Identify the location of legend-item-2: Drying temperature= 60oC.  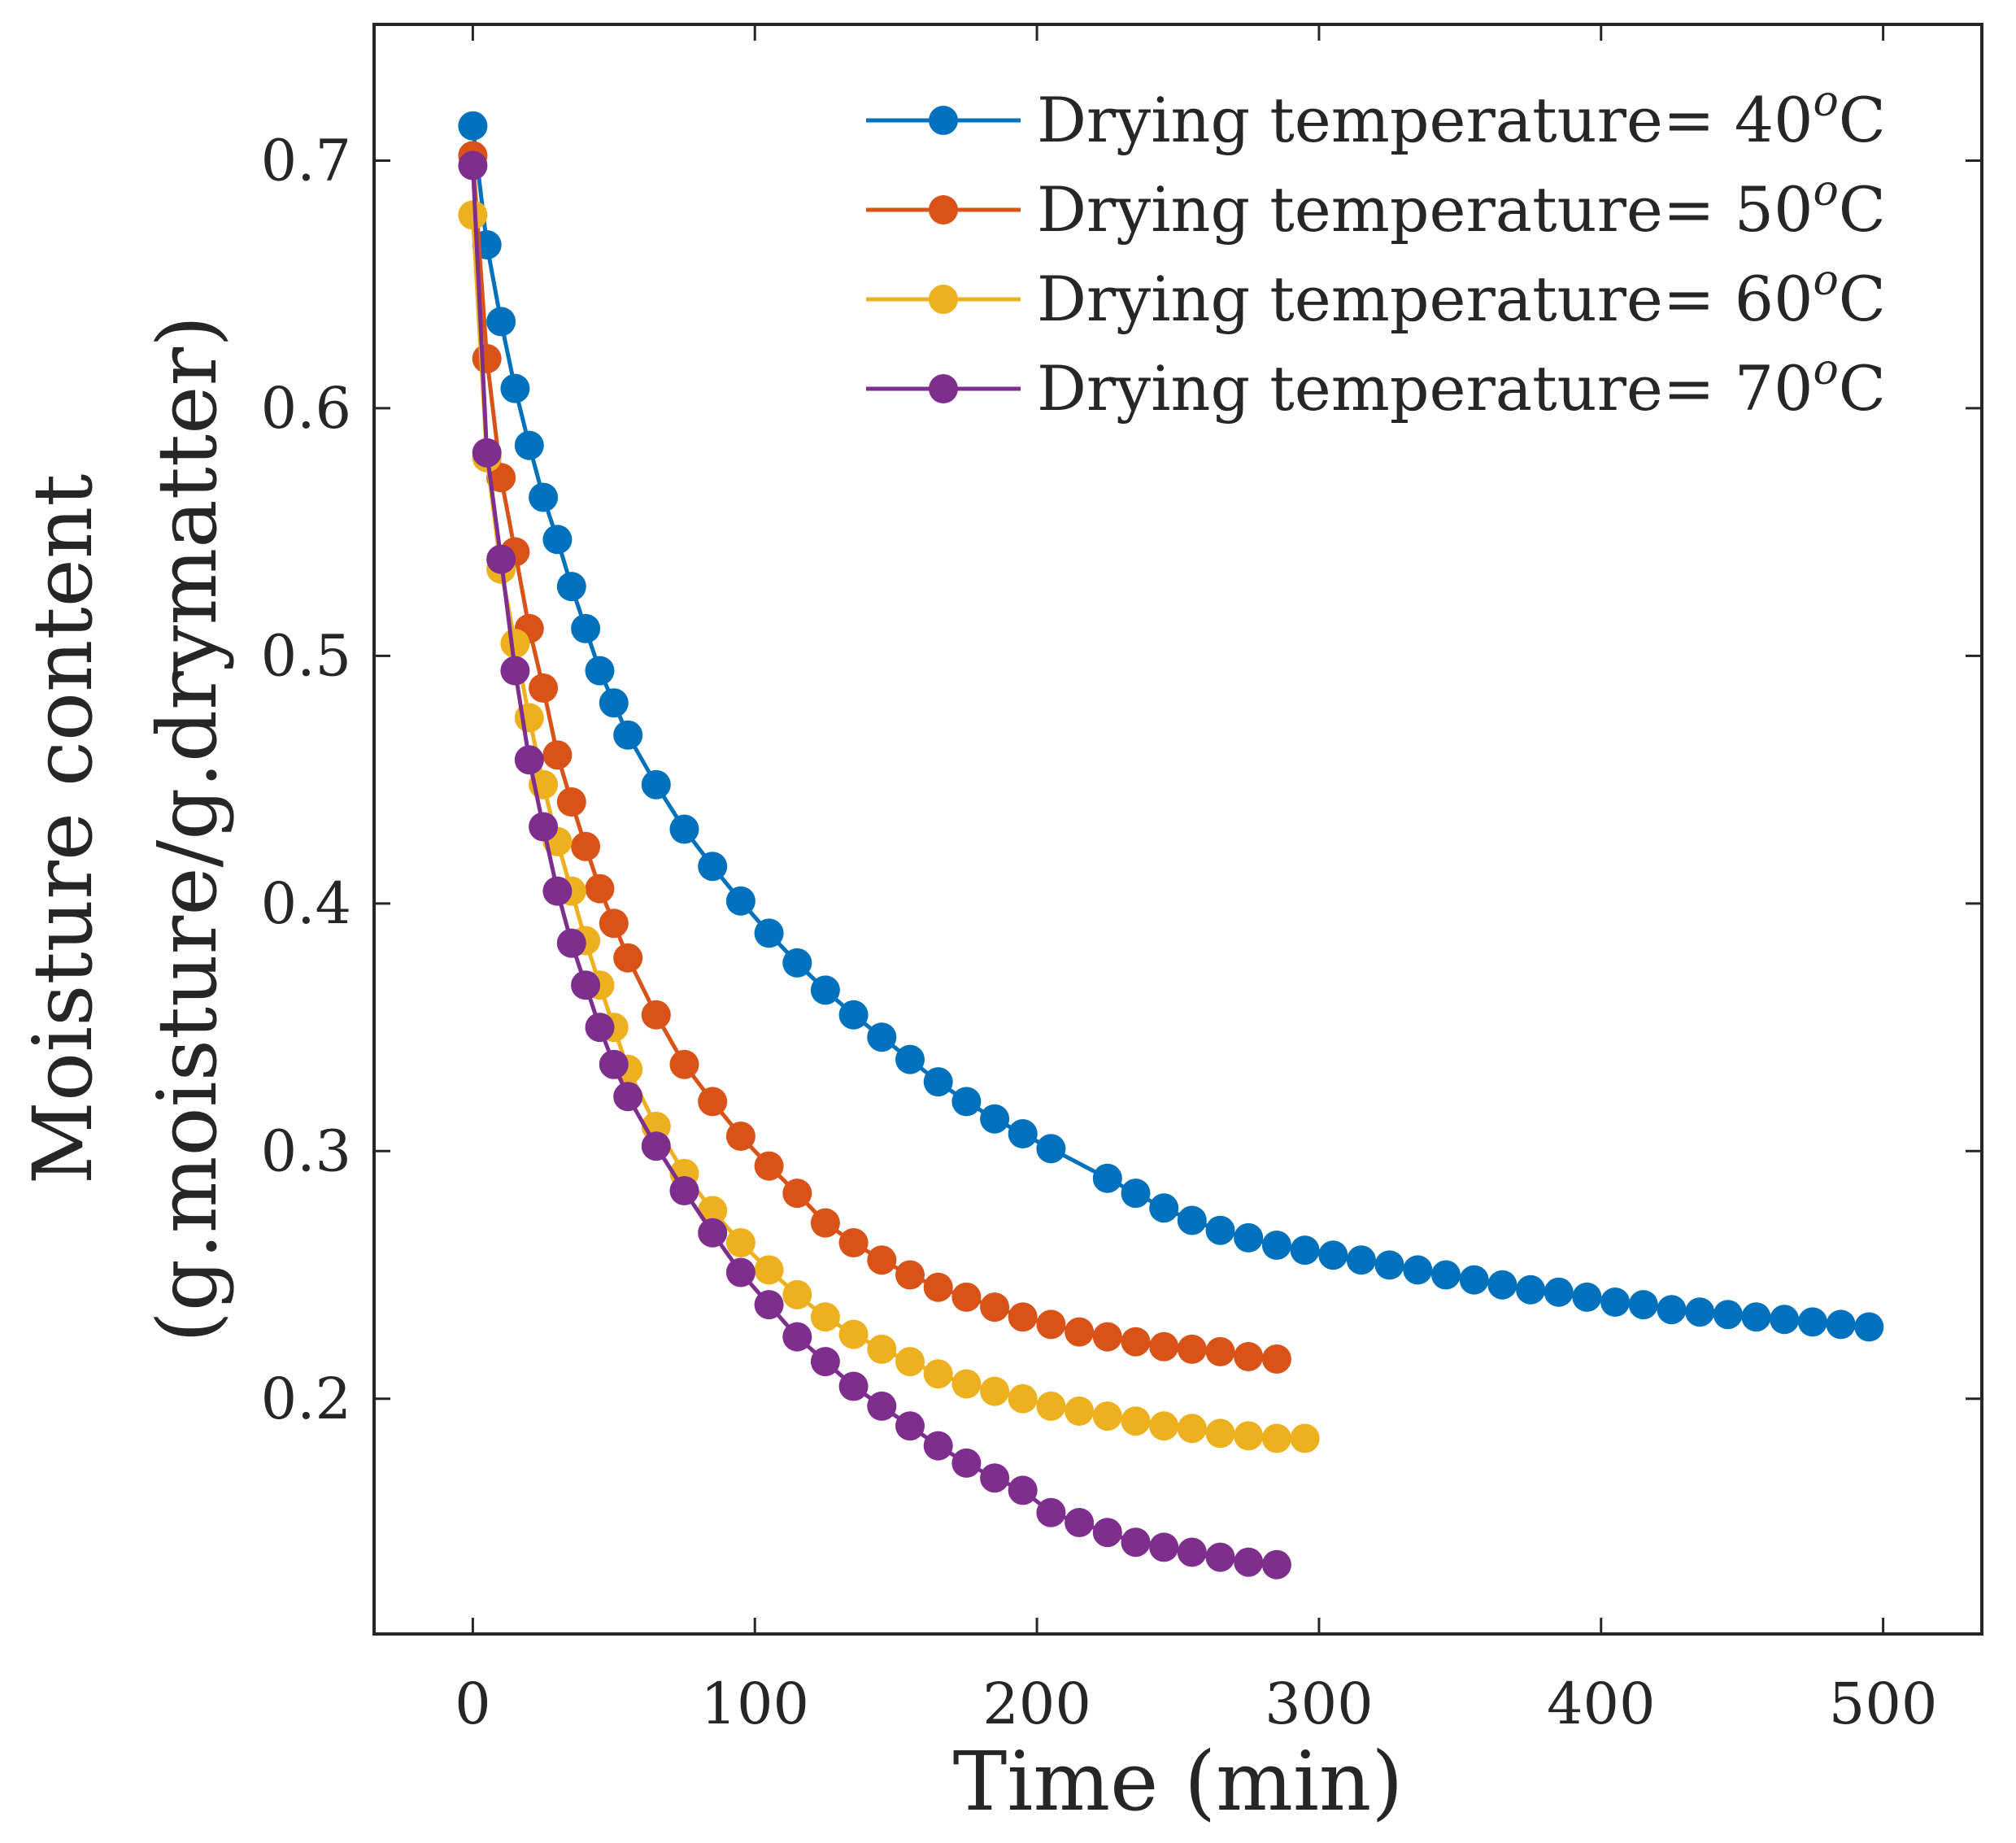
(1376, 296).